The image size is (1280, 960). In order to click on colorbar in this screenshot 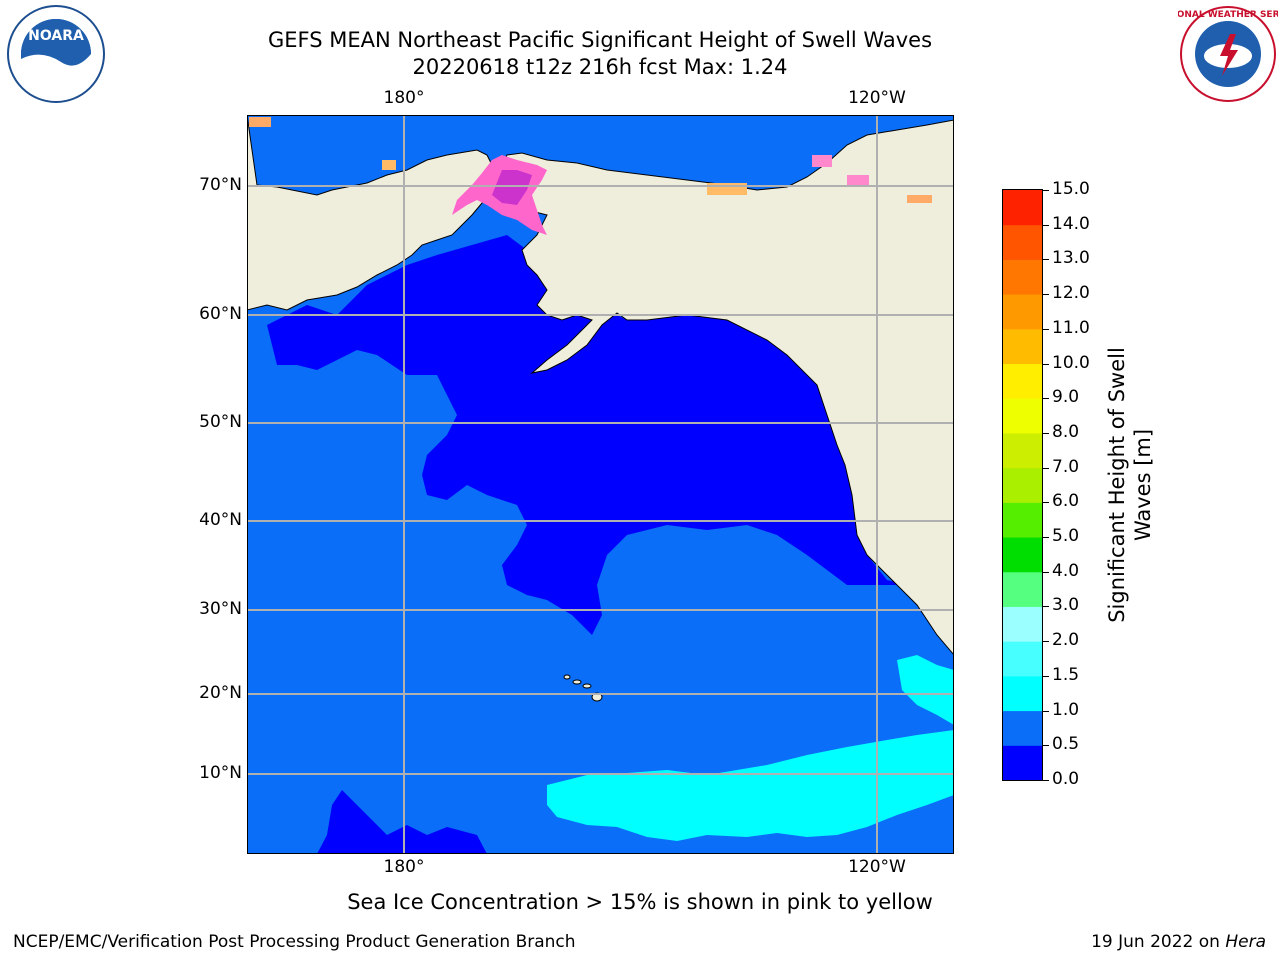, I will do `click(1022, 485)`.